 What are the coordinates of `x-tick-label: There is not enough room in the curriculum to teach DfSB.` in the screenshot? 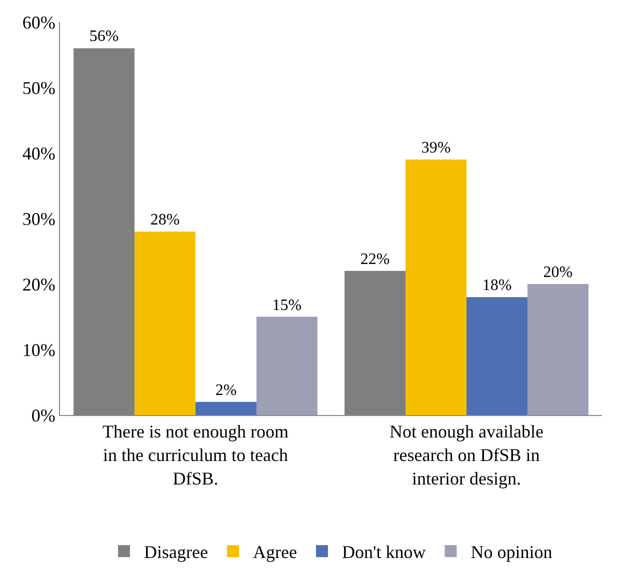 It's located at (195, 455).